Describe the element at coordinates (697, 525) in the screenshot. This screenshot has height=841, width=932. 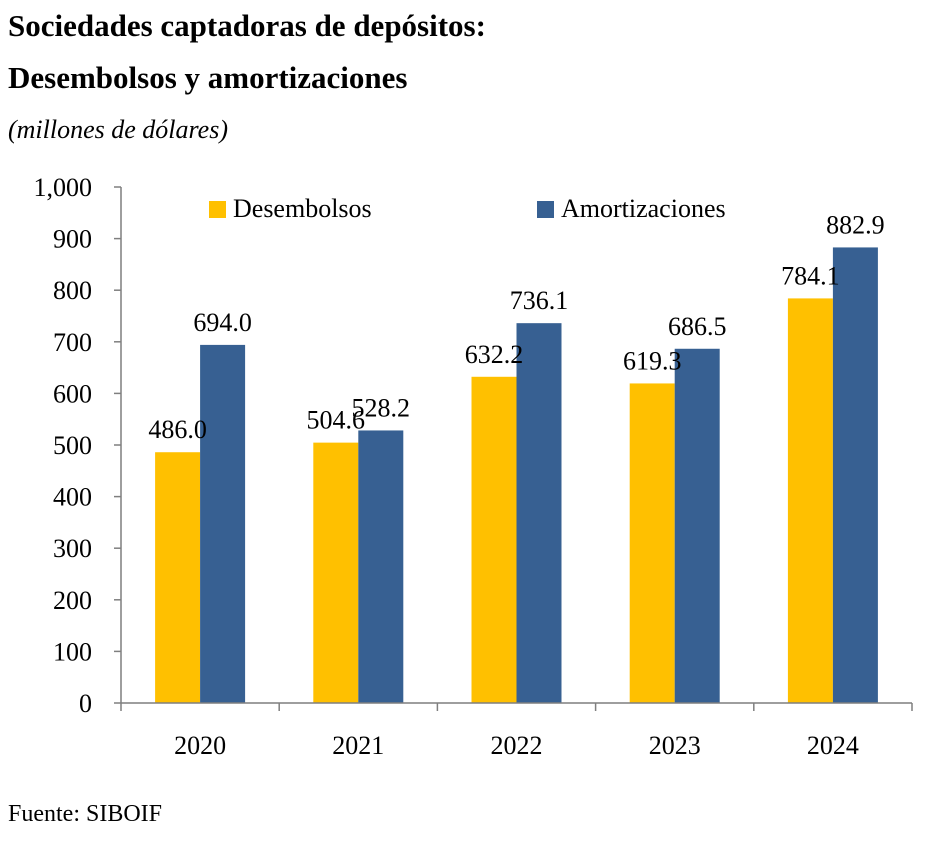
I see `bar-amortizaciones-2023` at that location.